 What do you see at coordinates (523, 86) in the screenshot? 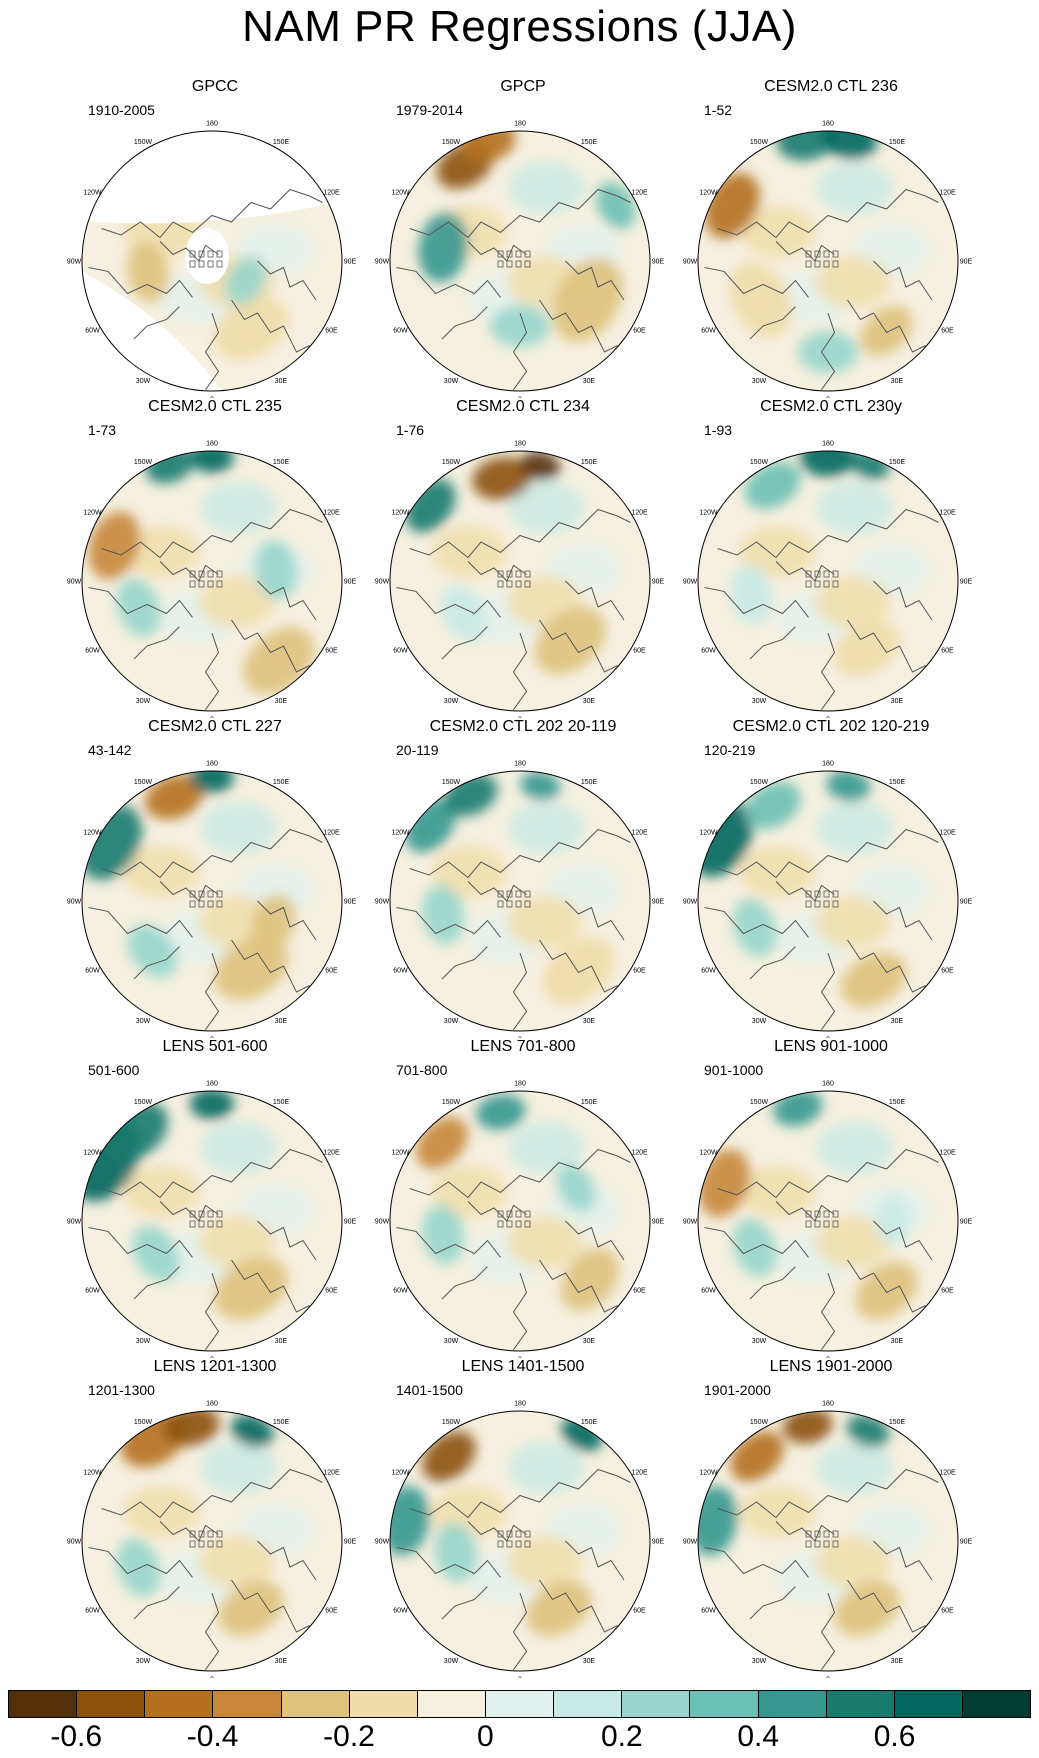
I see `panel-title: GPCP` at bounding box center [523, 86].